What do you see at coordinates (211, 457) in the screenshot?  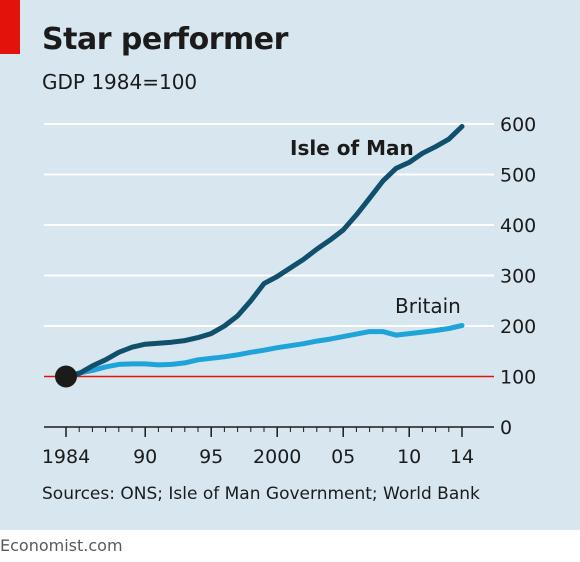 I see `x-tick-label: 95` at bounding box center [211, 457].